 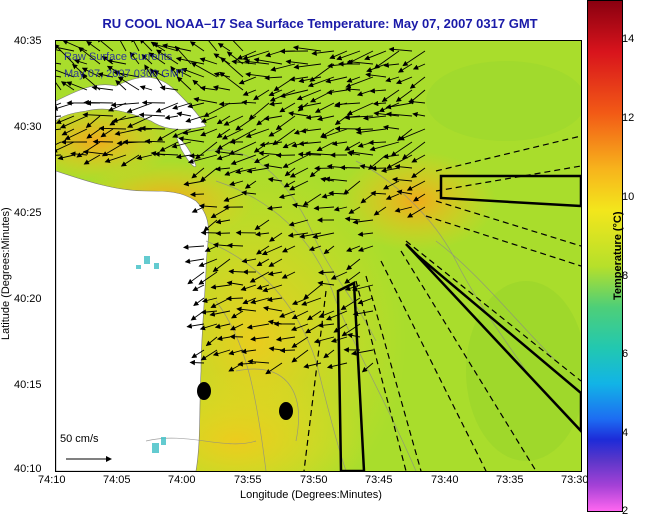 What do you see at coordinates (248, 480) in the screenshot?
I see `x-tick-label: 73:55` at bounding box center [248, 480].